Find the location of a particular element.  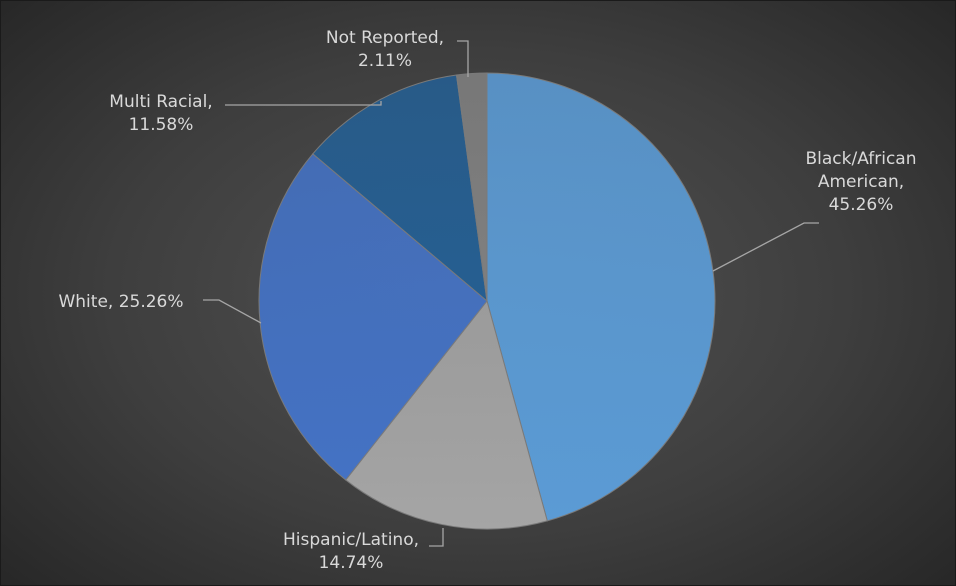

data-label-white: White, 25.26% is located at coordinates (120, 302).